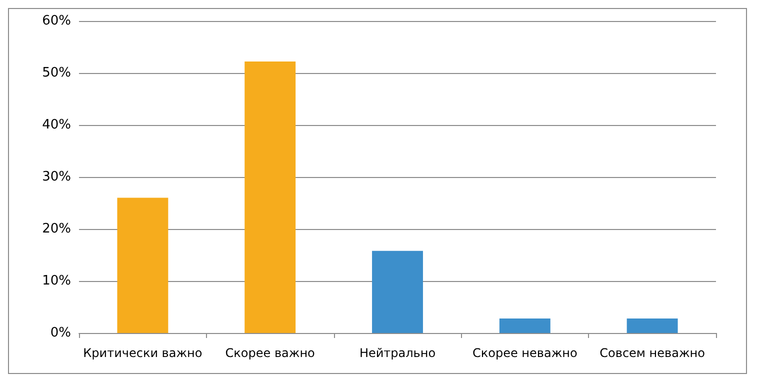 This screenshot has width=757, height=384. What do you see at coordinates (56, 73) in the screenshot?
I see `y-tick-label: 50%` at bounding box center [56, 73].